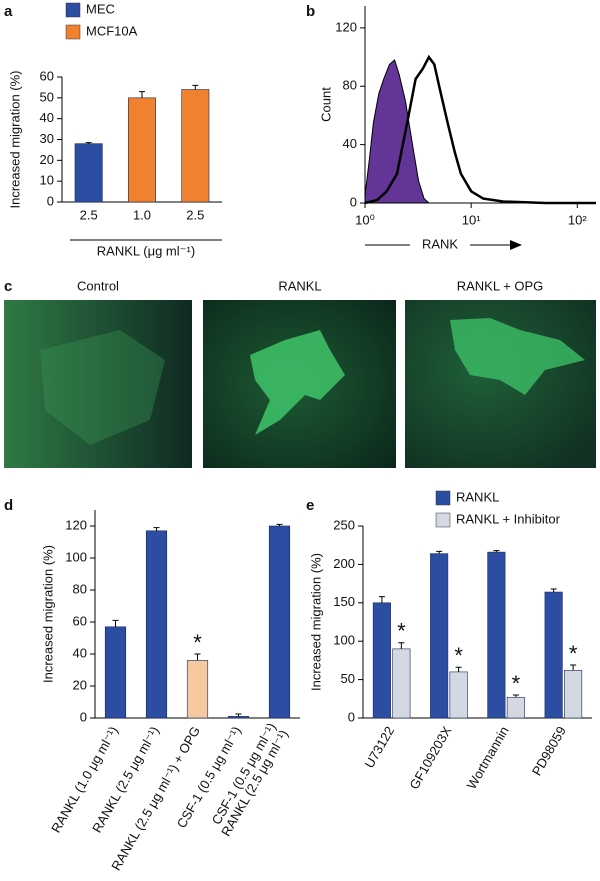 This screenshot has height=881, width=600. I want to click on y-tick-label: 200, so click(344, 563).